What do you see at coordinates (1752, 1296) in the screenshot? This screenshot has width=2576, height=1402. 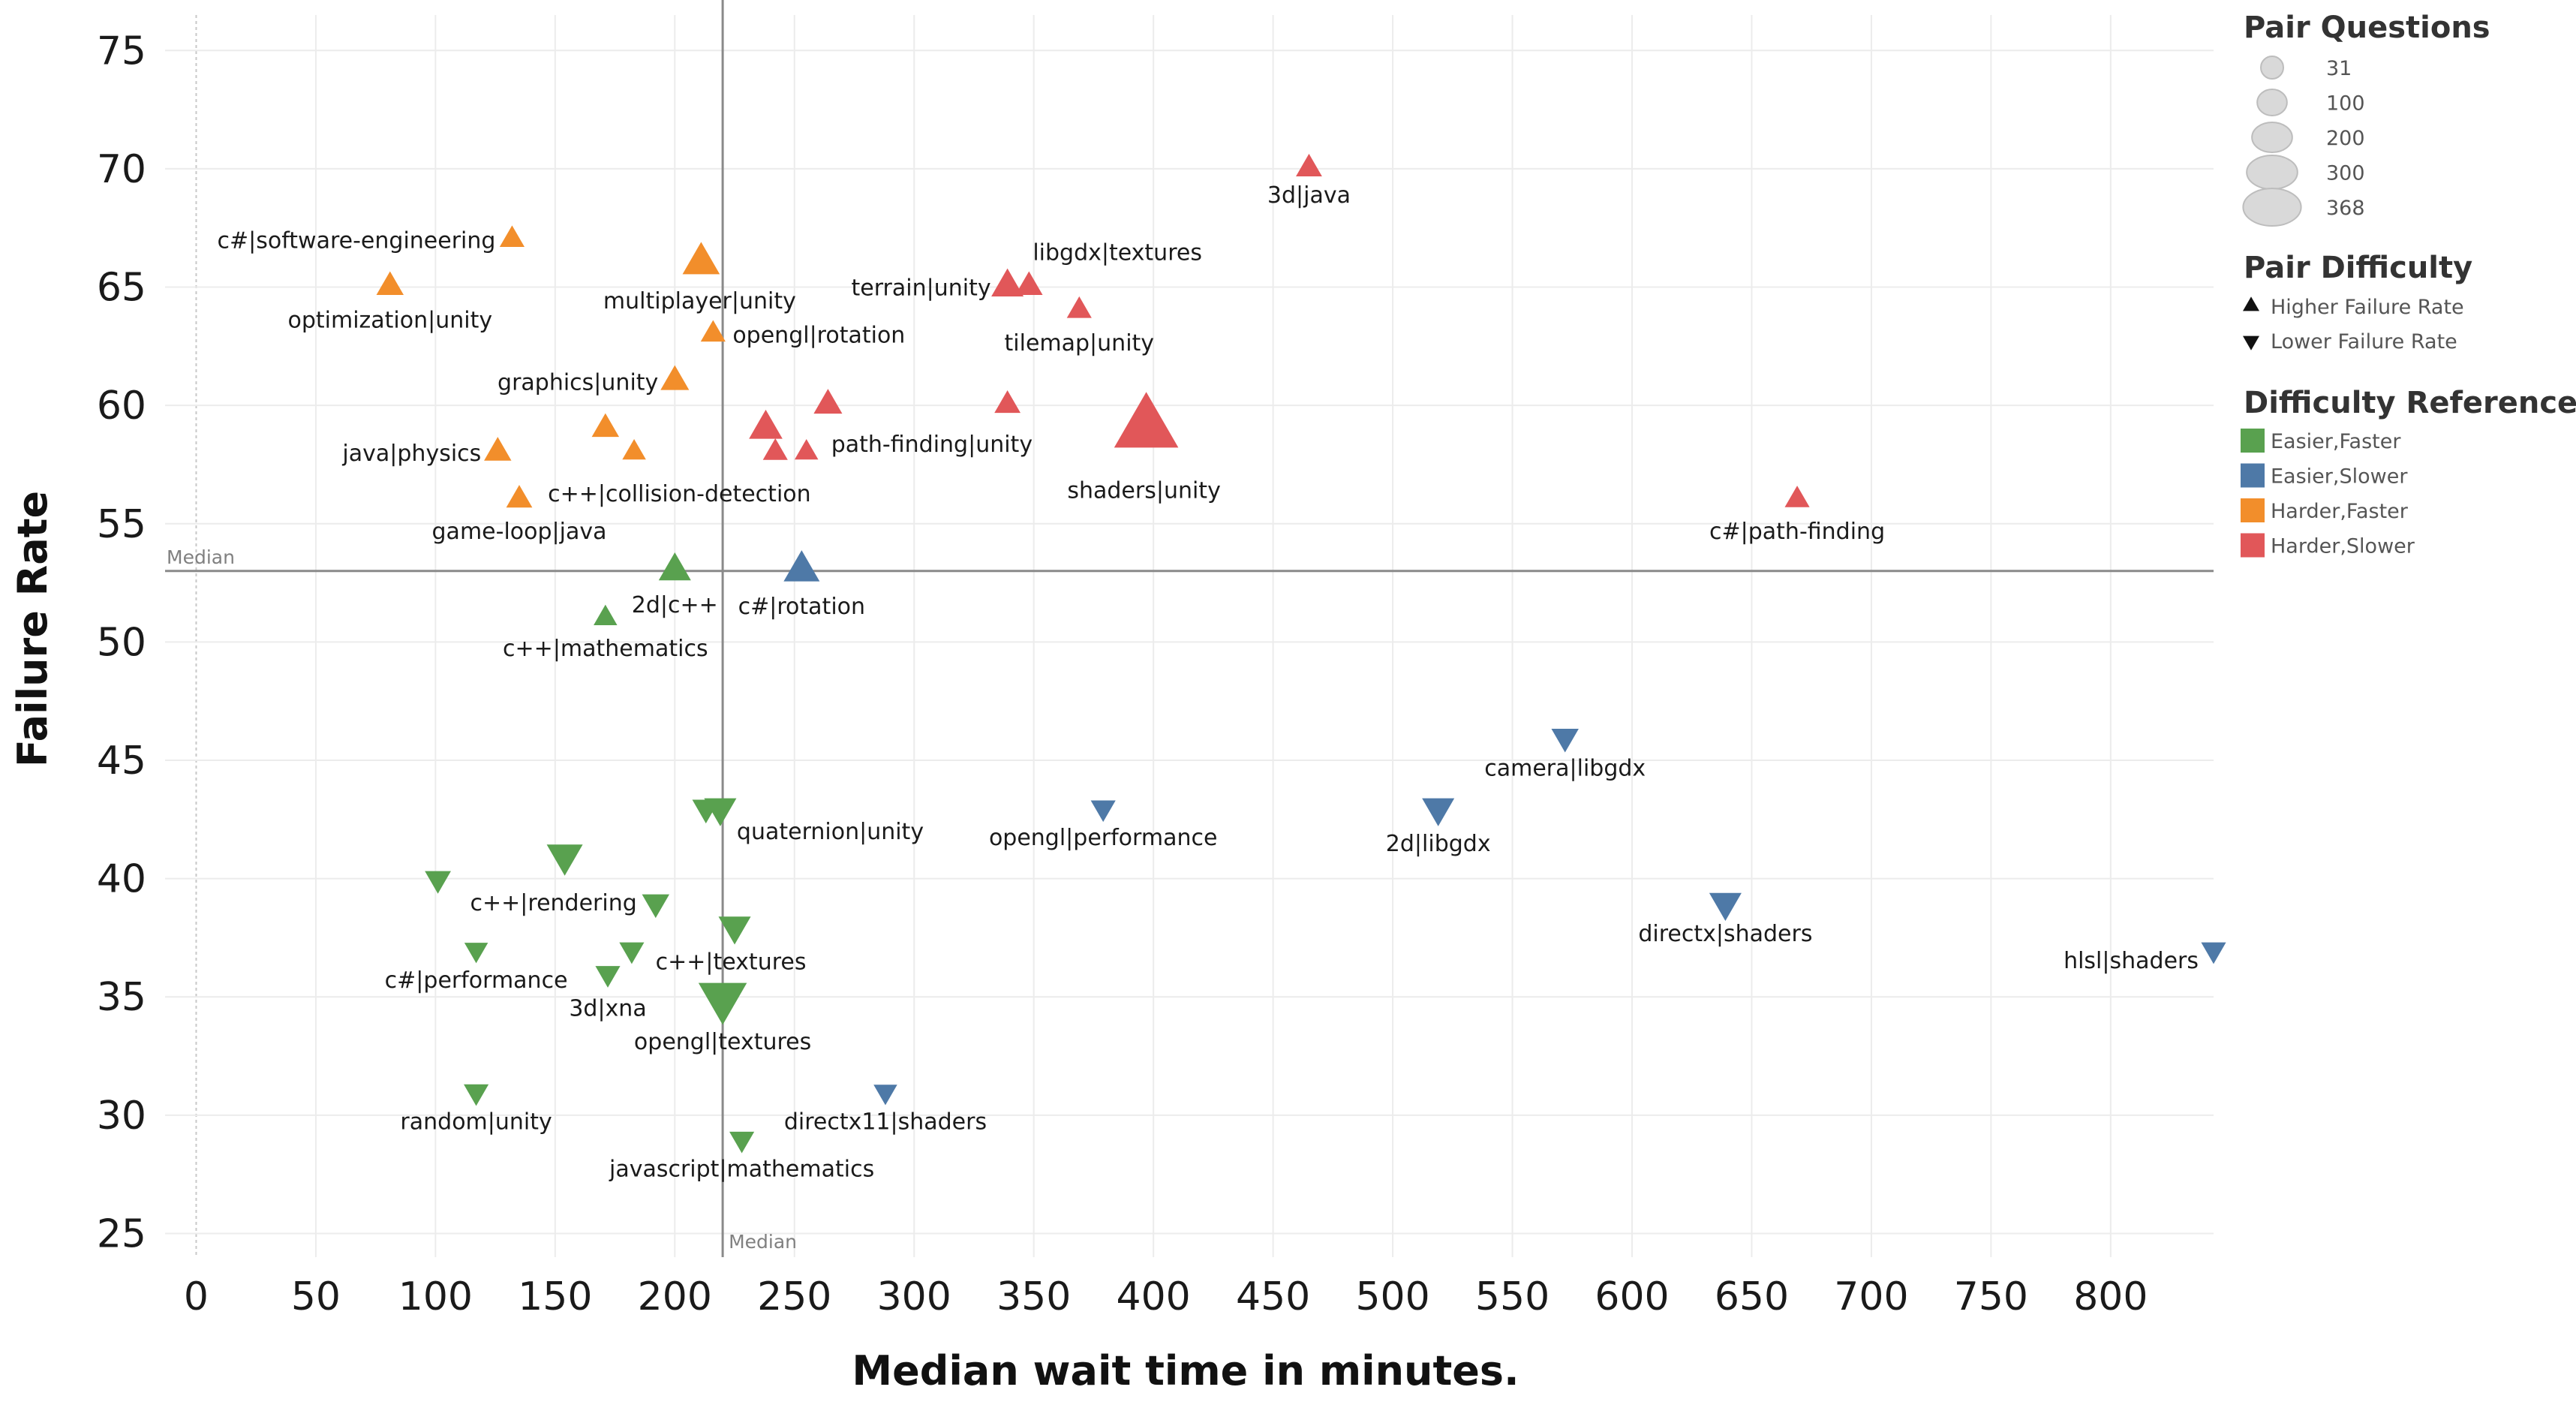 I see `x-tick-label: 650` at bounding box center [1752, 1296].